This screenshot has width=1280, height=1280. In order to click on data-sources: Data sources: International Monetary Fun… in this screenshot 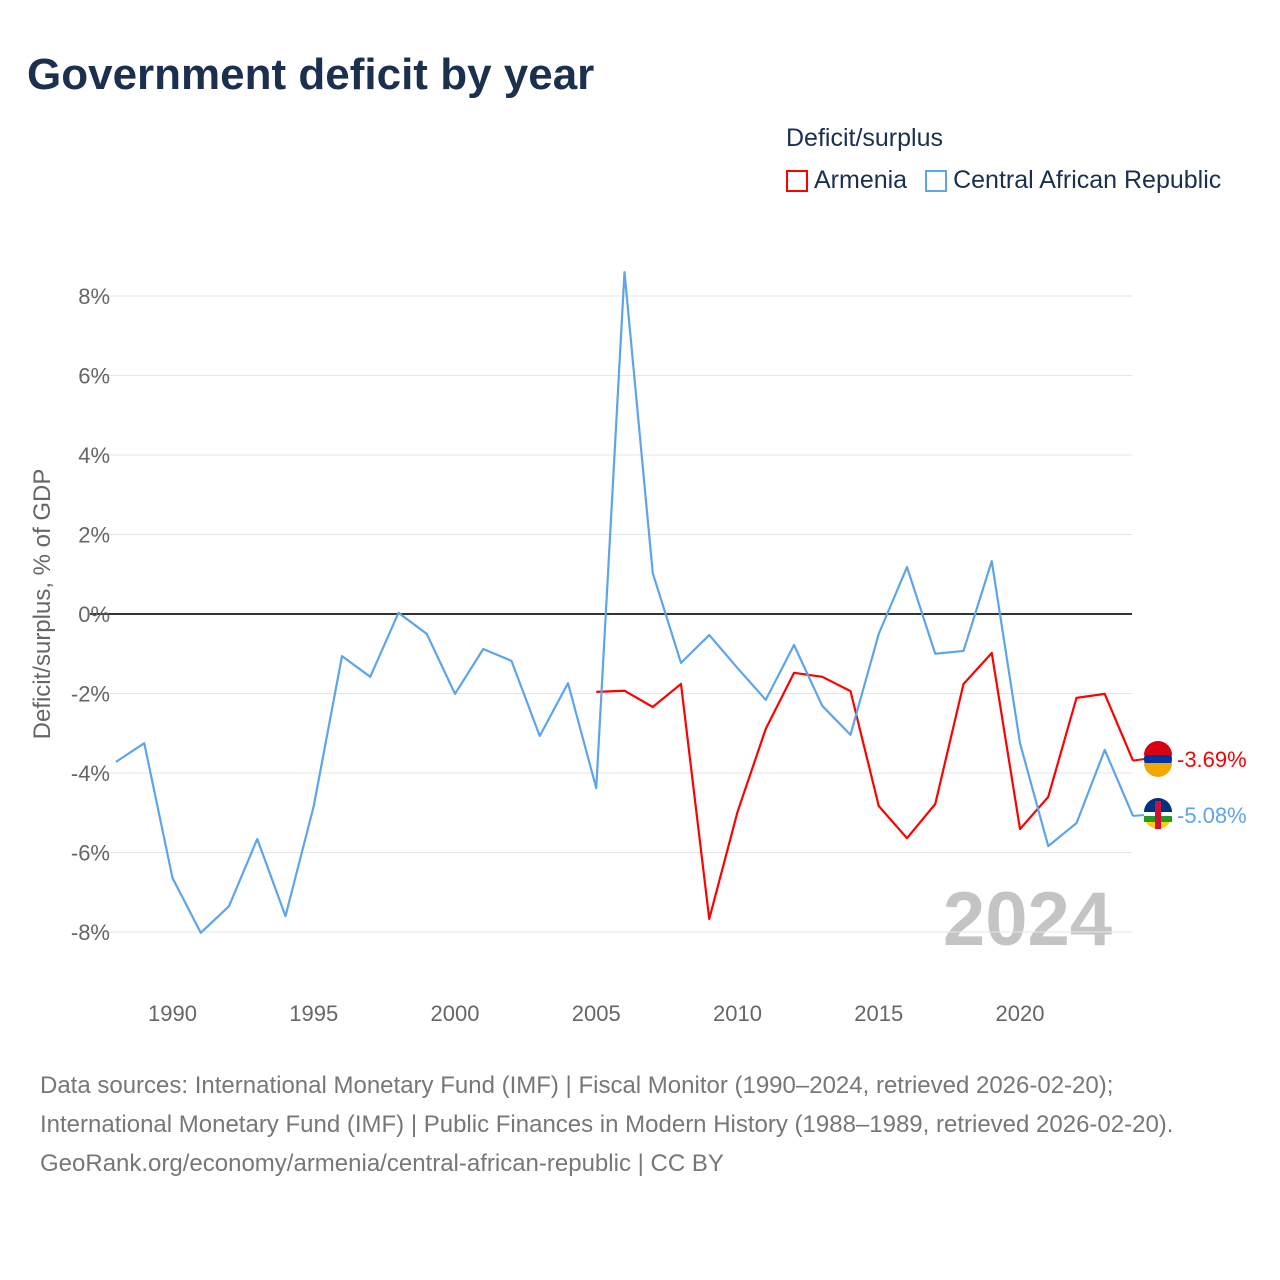, I will do `click(607, 1105)`.